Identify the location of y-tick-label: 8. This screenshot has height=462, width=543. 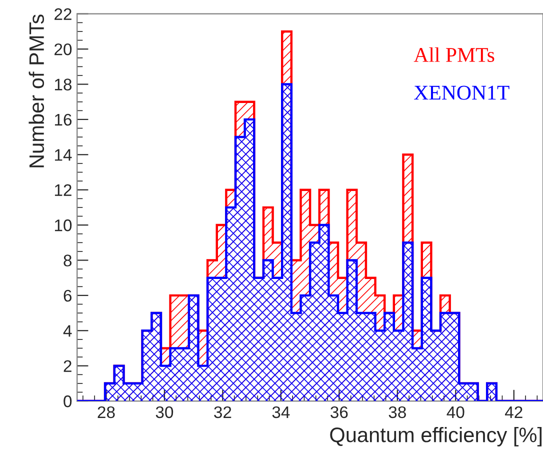
(68, 260).